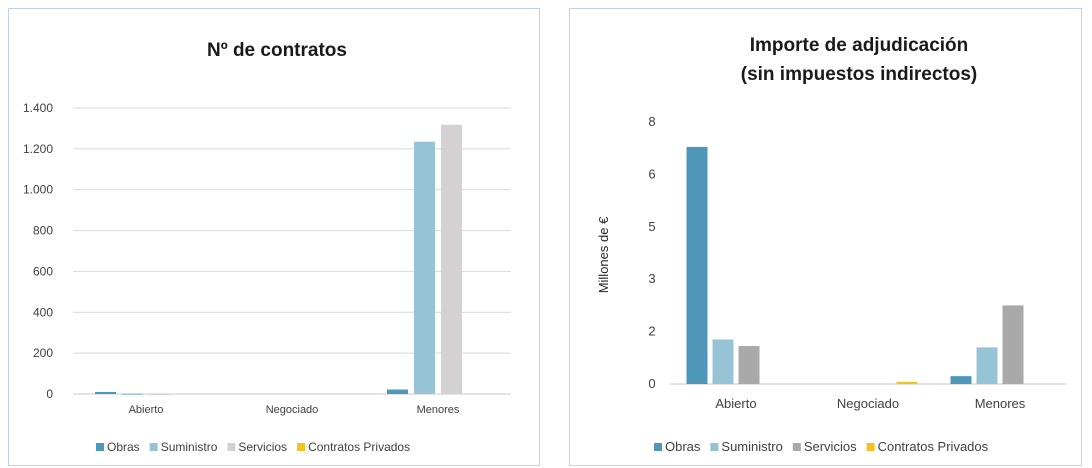 This screenshot has height=468, width=1092. What do you see at coordinates (38, 108) in the screenshot?
I see `y-tick-label: 1.400` at bounding box center [38, 108].